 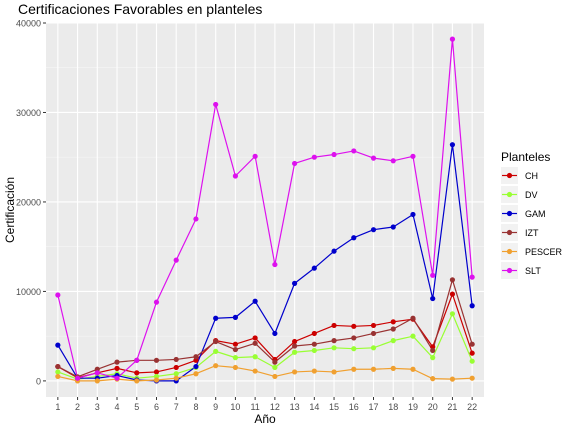 What do you see at coordinates (472, 407) in the screenshot?
I see `x-tick-label: 22` at bounding box center [472, 407].